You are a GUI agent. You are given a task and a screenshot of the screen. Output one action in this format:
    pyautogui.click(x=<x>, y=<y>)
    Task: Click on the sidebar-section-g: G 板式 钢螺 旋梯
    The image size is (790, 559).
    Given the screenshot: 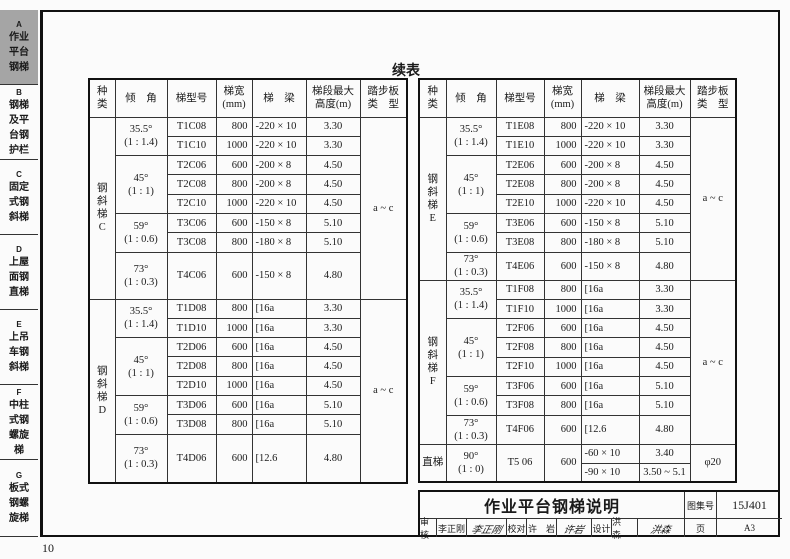 What is the action you would take?
    pyautogui.click(x=19, y=498)
    